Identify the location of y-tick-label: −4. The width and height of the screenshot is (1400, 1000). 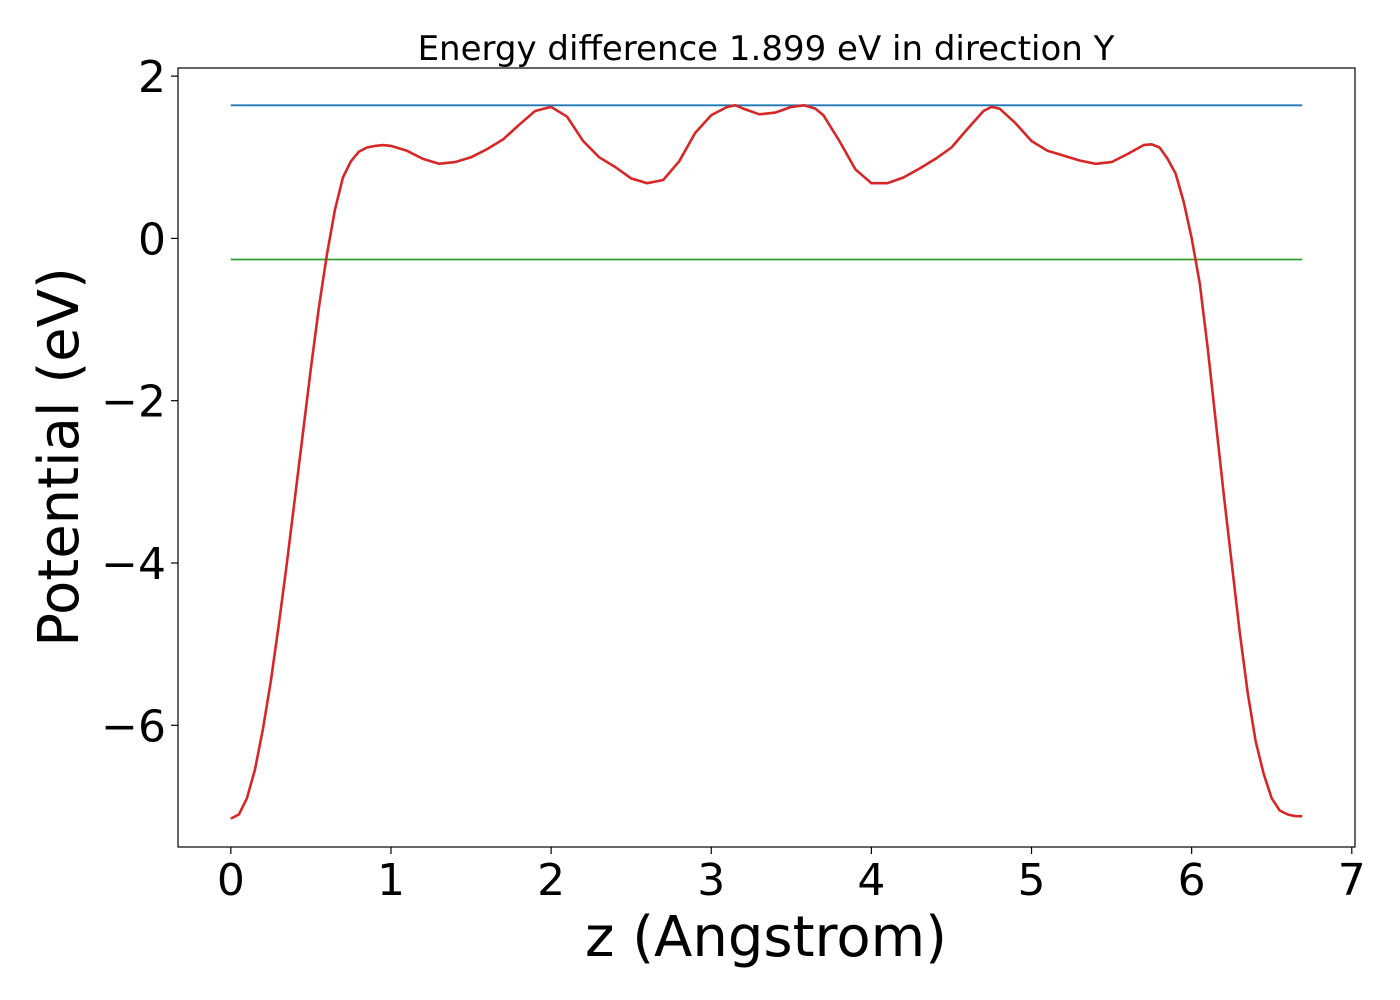
(133, 564).